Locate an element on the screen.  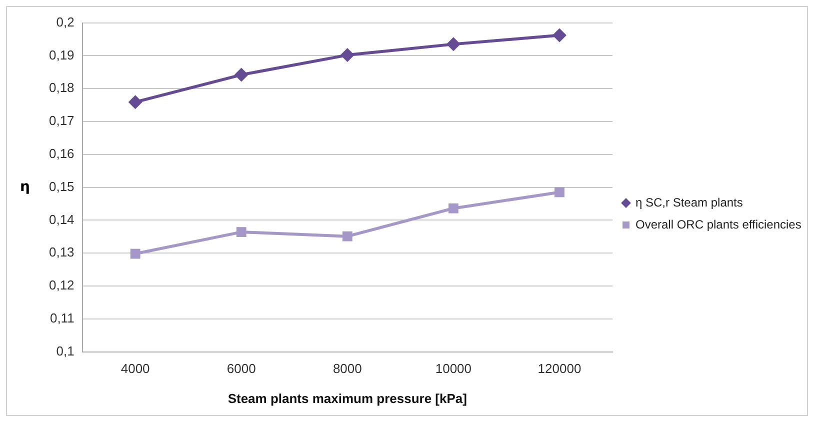
y-tick-label: 0,11 is located at coordinates (62, 318).